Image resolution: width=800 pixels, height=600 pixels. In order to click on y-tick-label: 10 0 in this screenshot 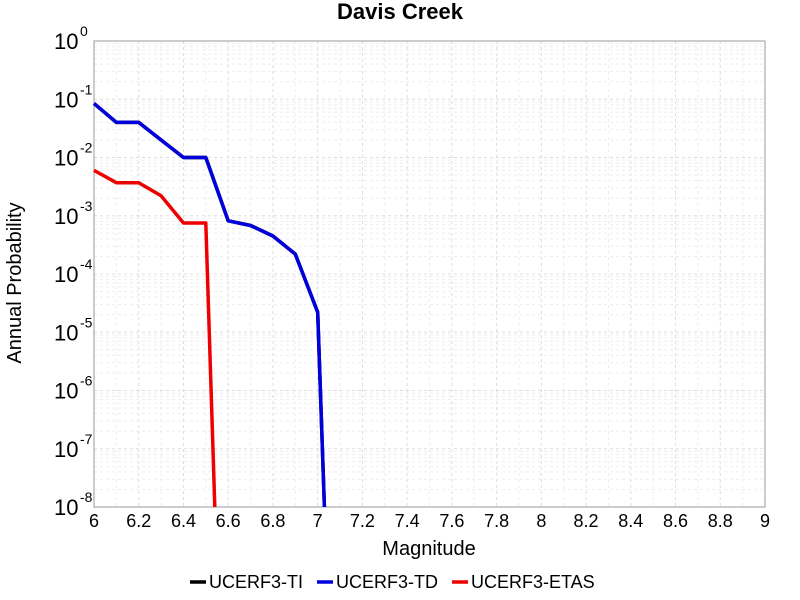, I will do `click(71, 38)`.